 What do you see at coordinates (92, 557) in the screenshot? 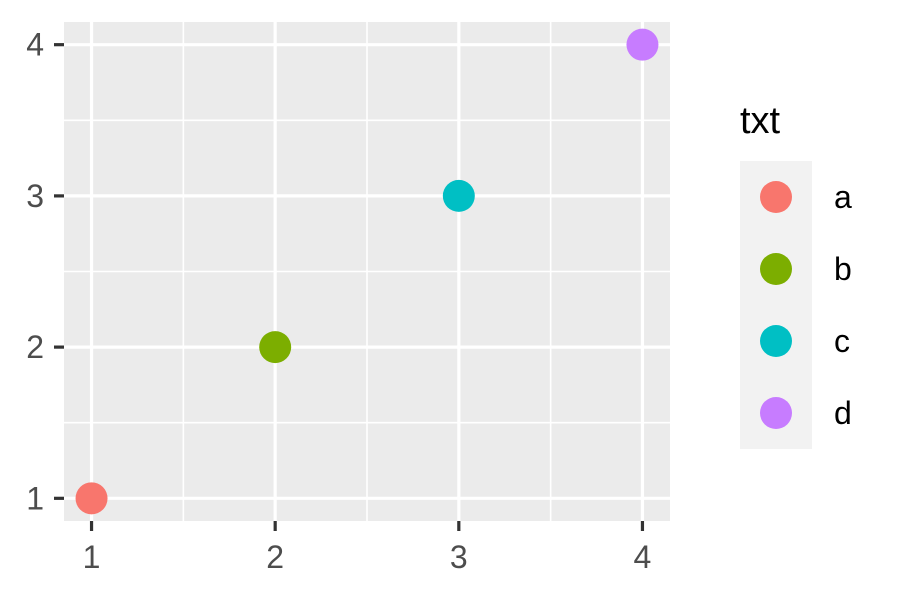
I see `x-tick-label-0: 1` at bounding box center [92, 557].